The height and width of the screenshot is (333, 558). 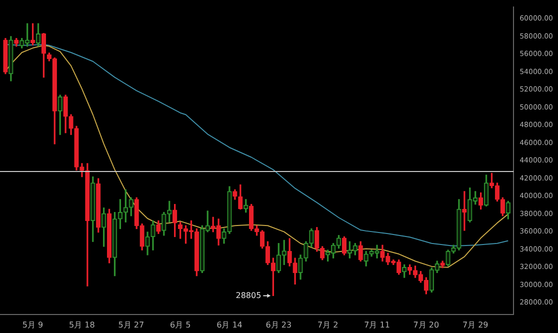 I want to click on x-tick-label: 7月 11, so click(x=377, y=325).